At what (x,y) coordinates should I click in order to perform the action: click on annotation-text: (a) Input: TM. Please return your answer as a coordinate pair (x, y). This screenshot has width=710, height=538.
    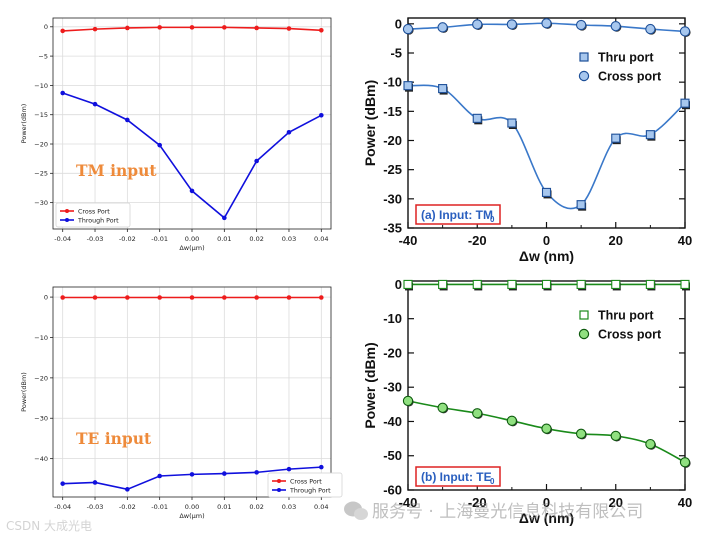
    Looking at the image, I should click on (457, 215).